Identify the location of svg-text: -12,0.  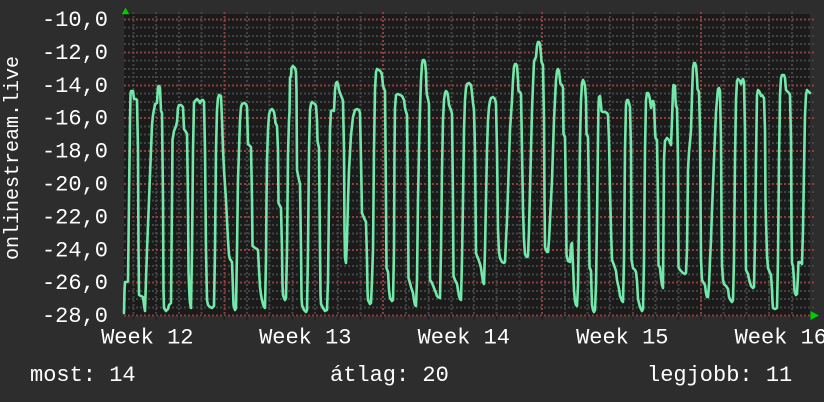
(75, 53).